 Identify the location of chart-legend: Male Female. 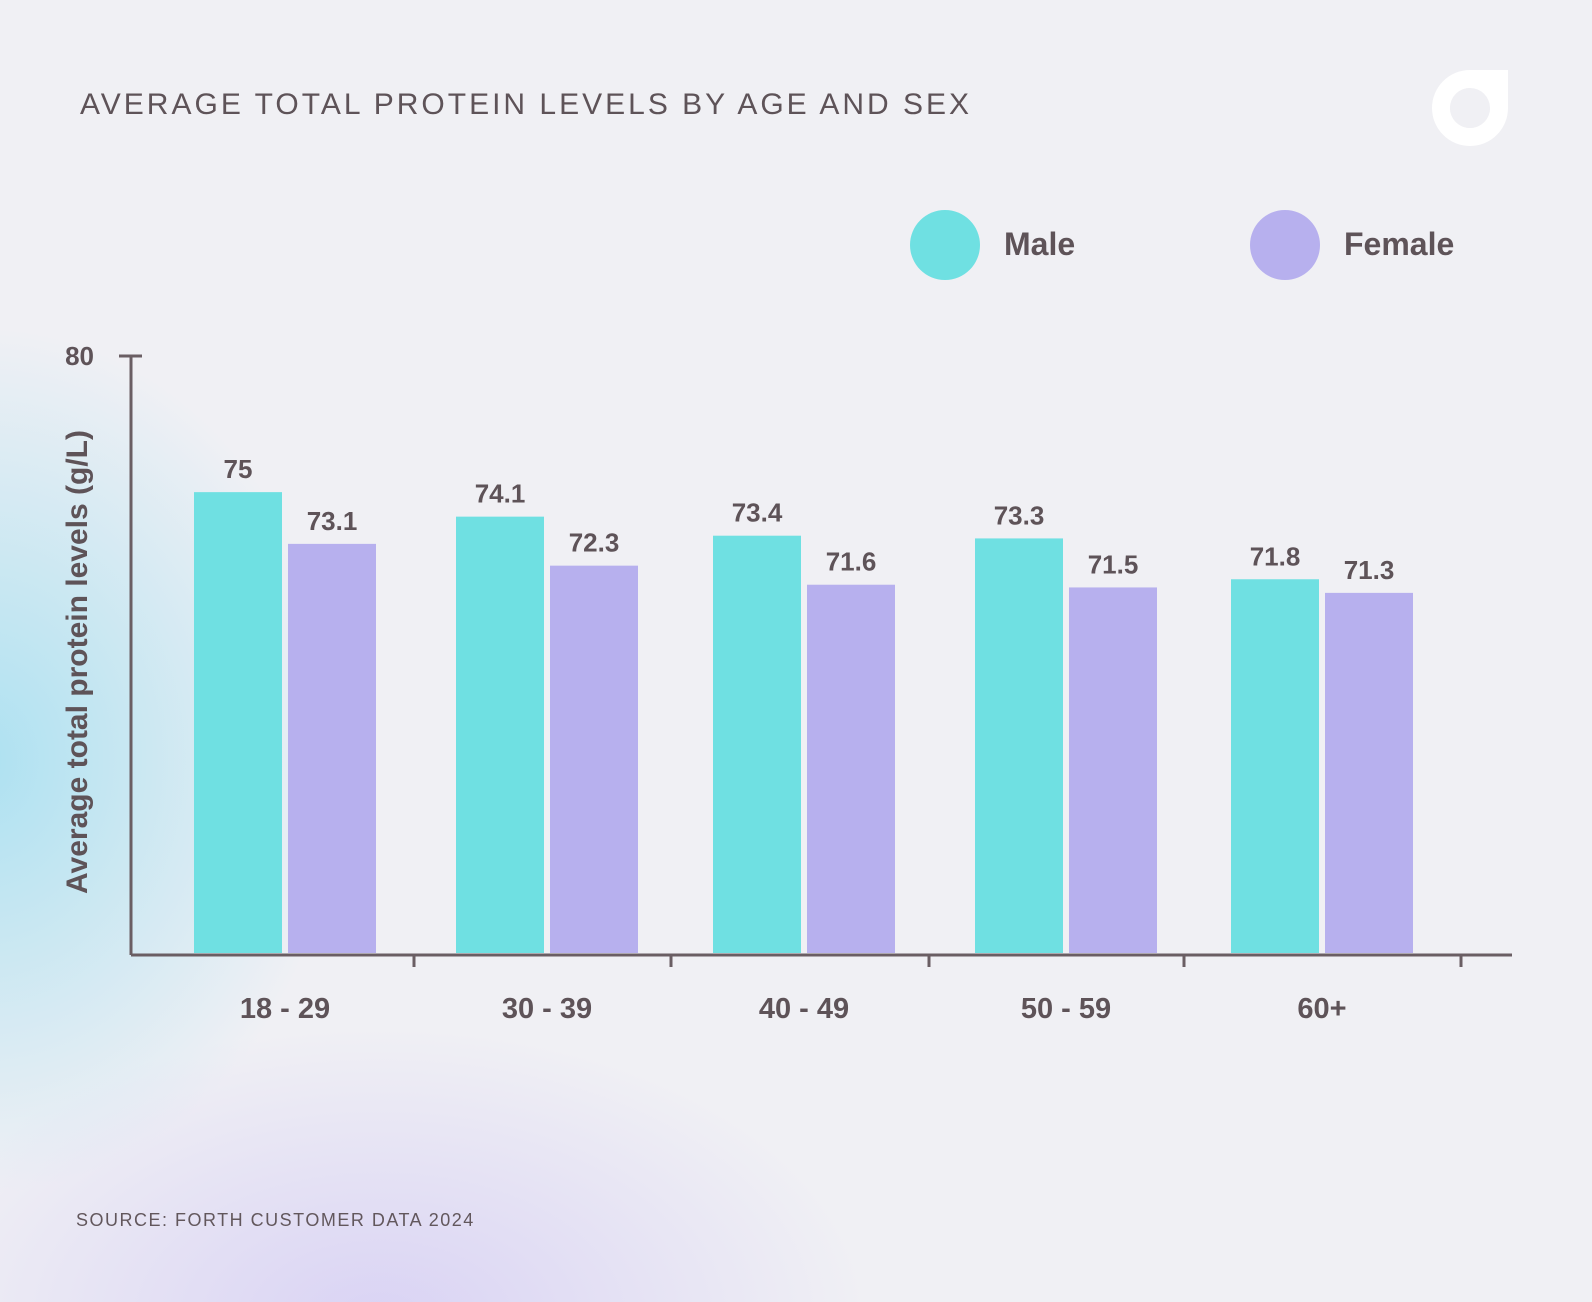
(796, 245).